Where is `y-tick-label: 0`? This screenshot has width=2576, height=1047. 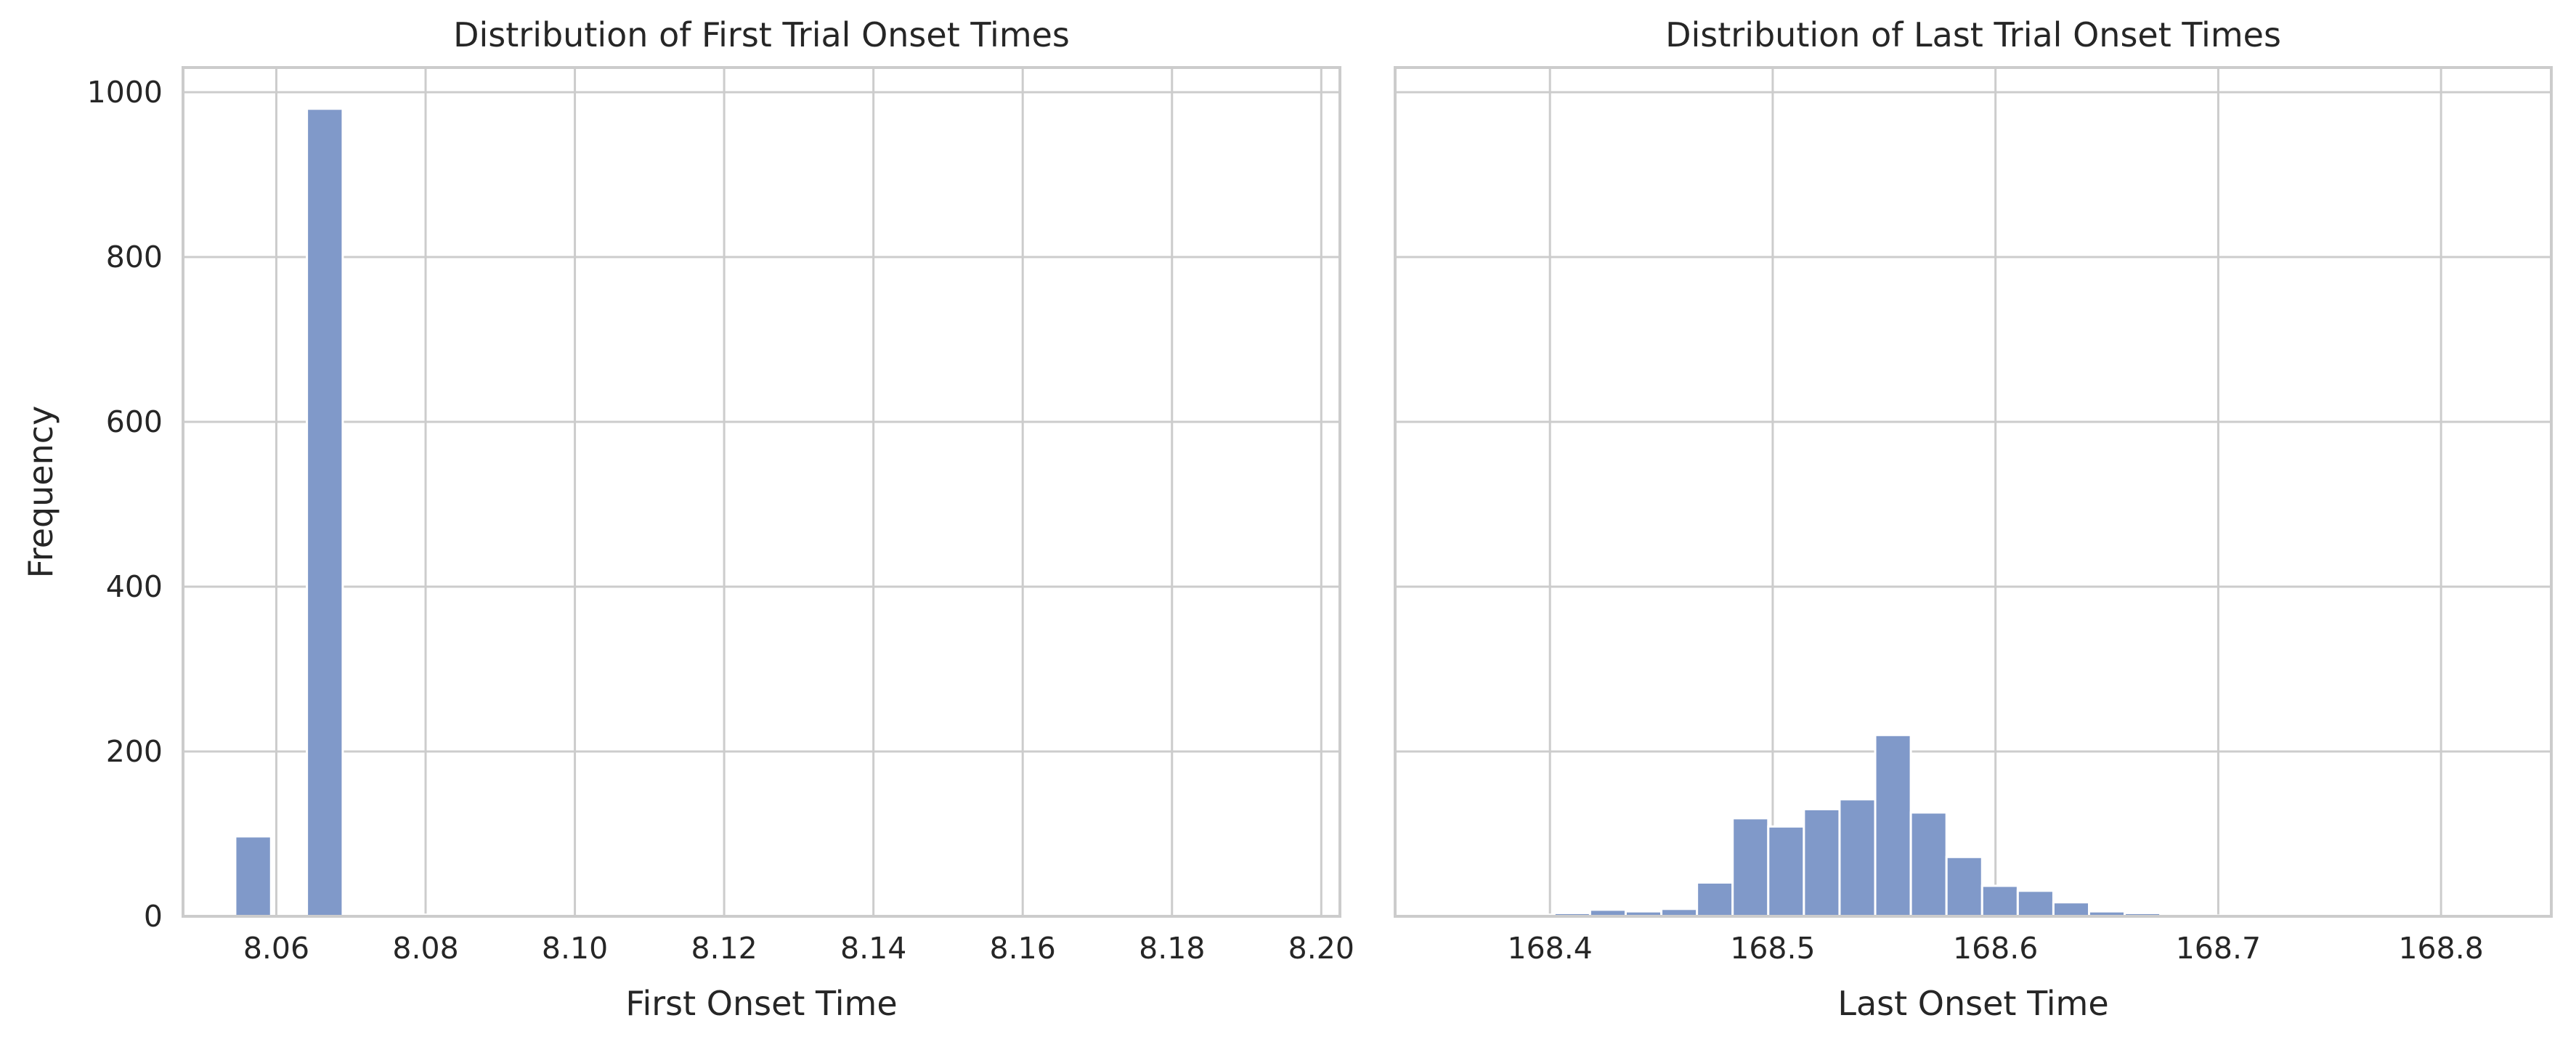 y-tick-label: 0 is located at coordinates (154, 916).